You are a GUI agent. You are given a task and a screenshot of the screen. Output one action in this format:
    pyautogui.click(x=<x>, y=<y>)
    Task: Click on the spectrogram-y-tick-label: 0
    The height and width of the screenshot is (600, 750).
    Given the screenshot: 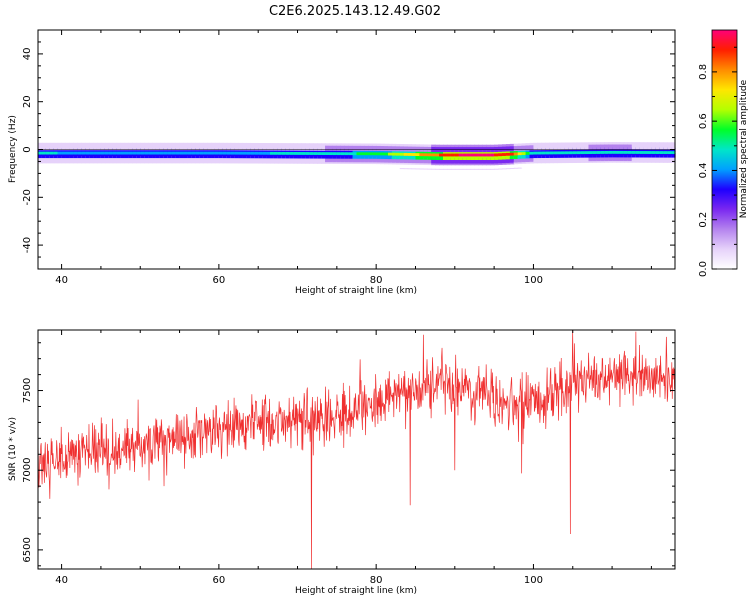 What is the action you would take?
    pyautogui.click(x=27, y=149)
    